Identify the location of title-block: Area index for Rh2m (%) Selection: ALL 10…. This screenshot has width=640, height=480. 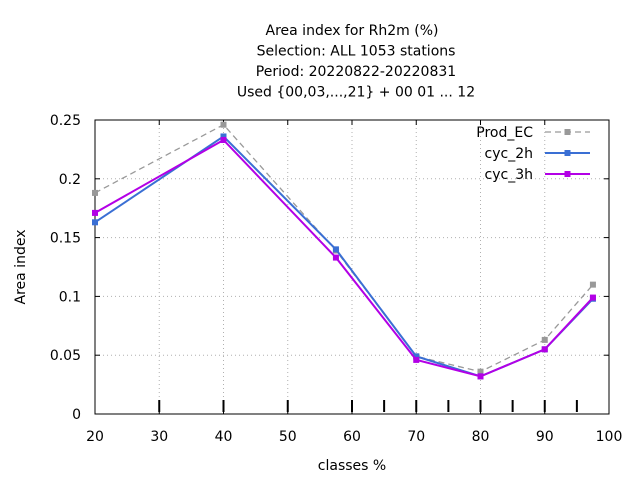
(356, 62).